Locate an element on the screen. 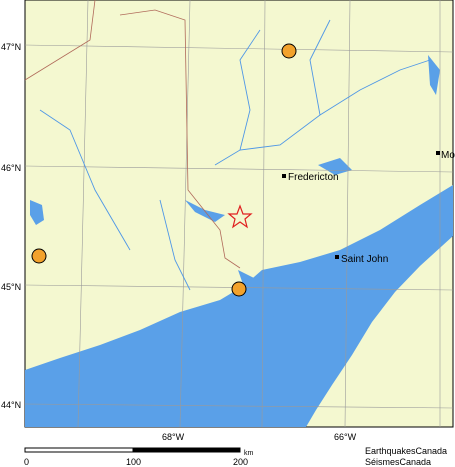  scale-label: 200 is located at coordinates (240, 462).